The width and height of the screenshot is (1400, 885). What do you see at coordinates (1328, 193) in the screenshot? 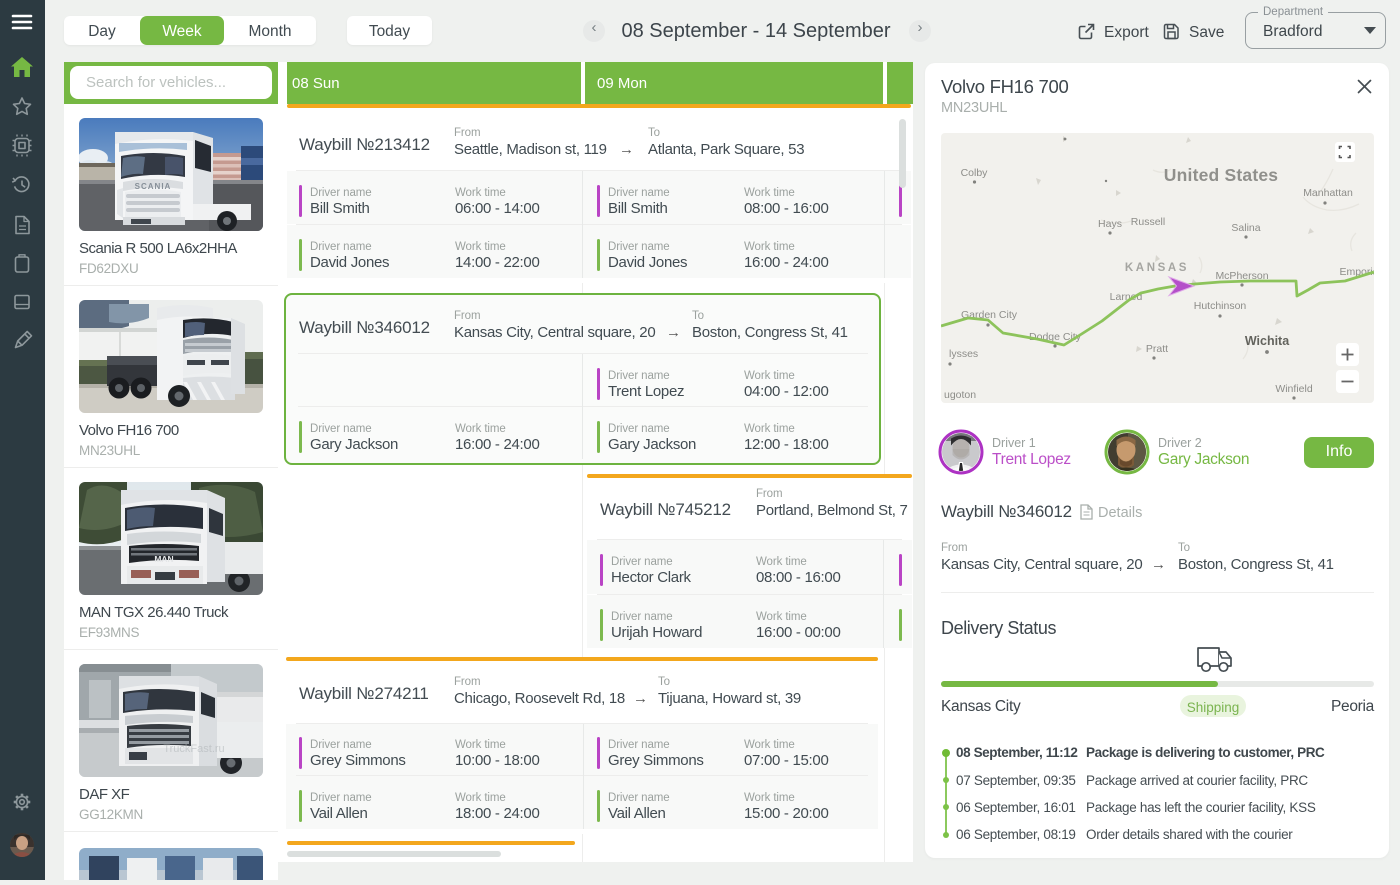
I see `svg-text: Manhattan` at bounding box center [1328, 193].